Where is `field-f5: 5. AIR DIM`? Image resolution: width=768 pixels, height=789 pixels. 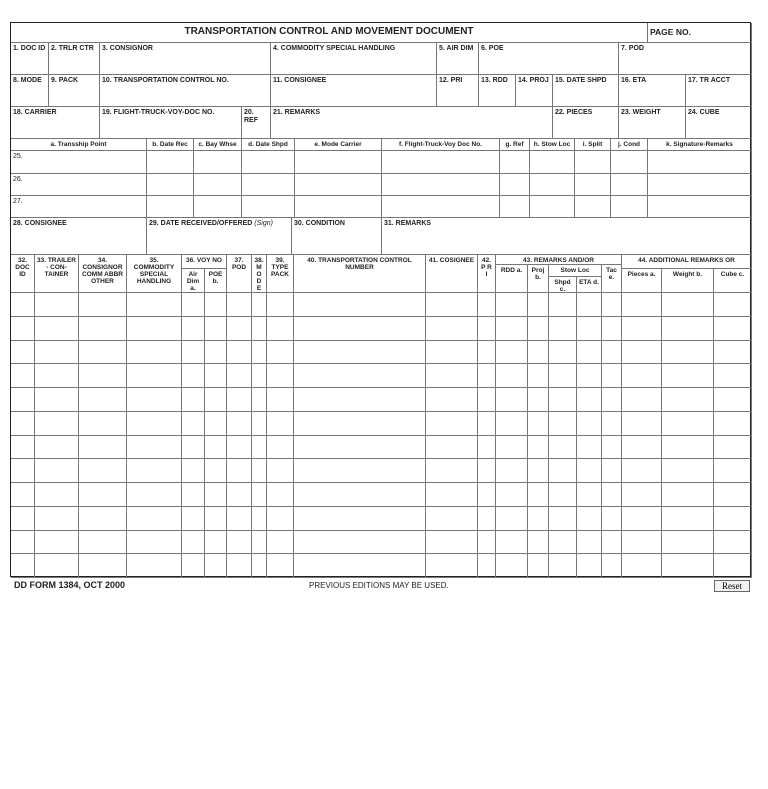 field-f5: 5. AIR DIM is located at coordinates (458, 59).